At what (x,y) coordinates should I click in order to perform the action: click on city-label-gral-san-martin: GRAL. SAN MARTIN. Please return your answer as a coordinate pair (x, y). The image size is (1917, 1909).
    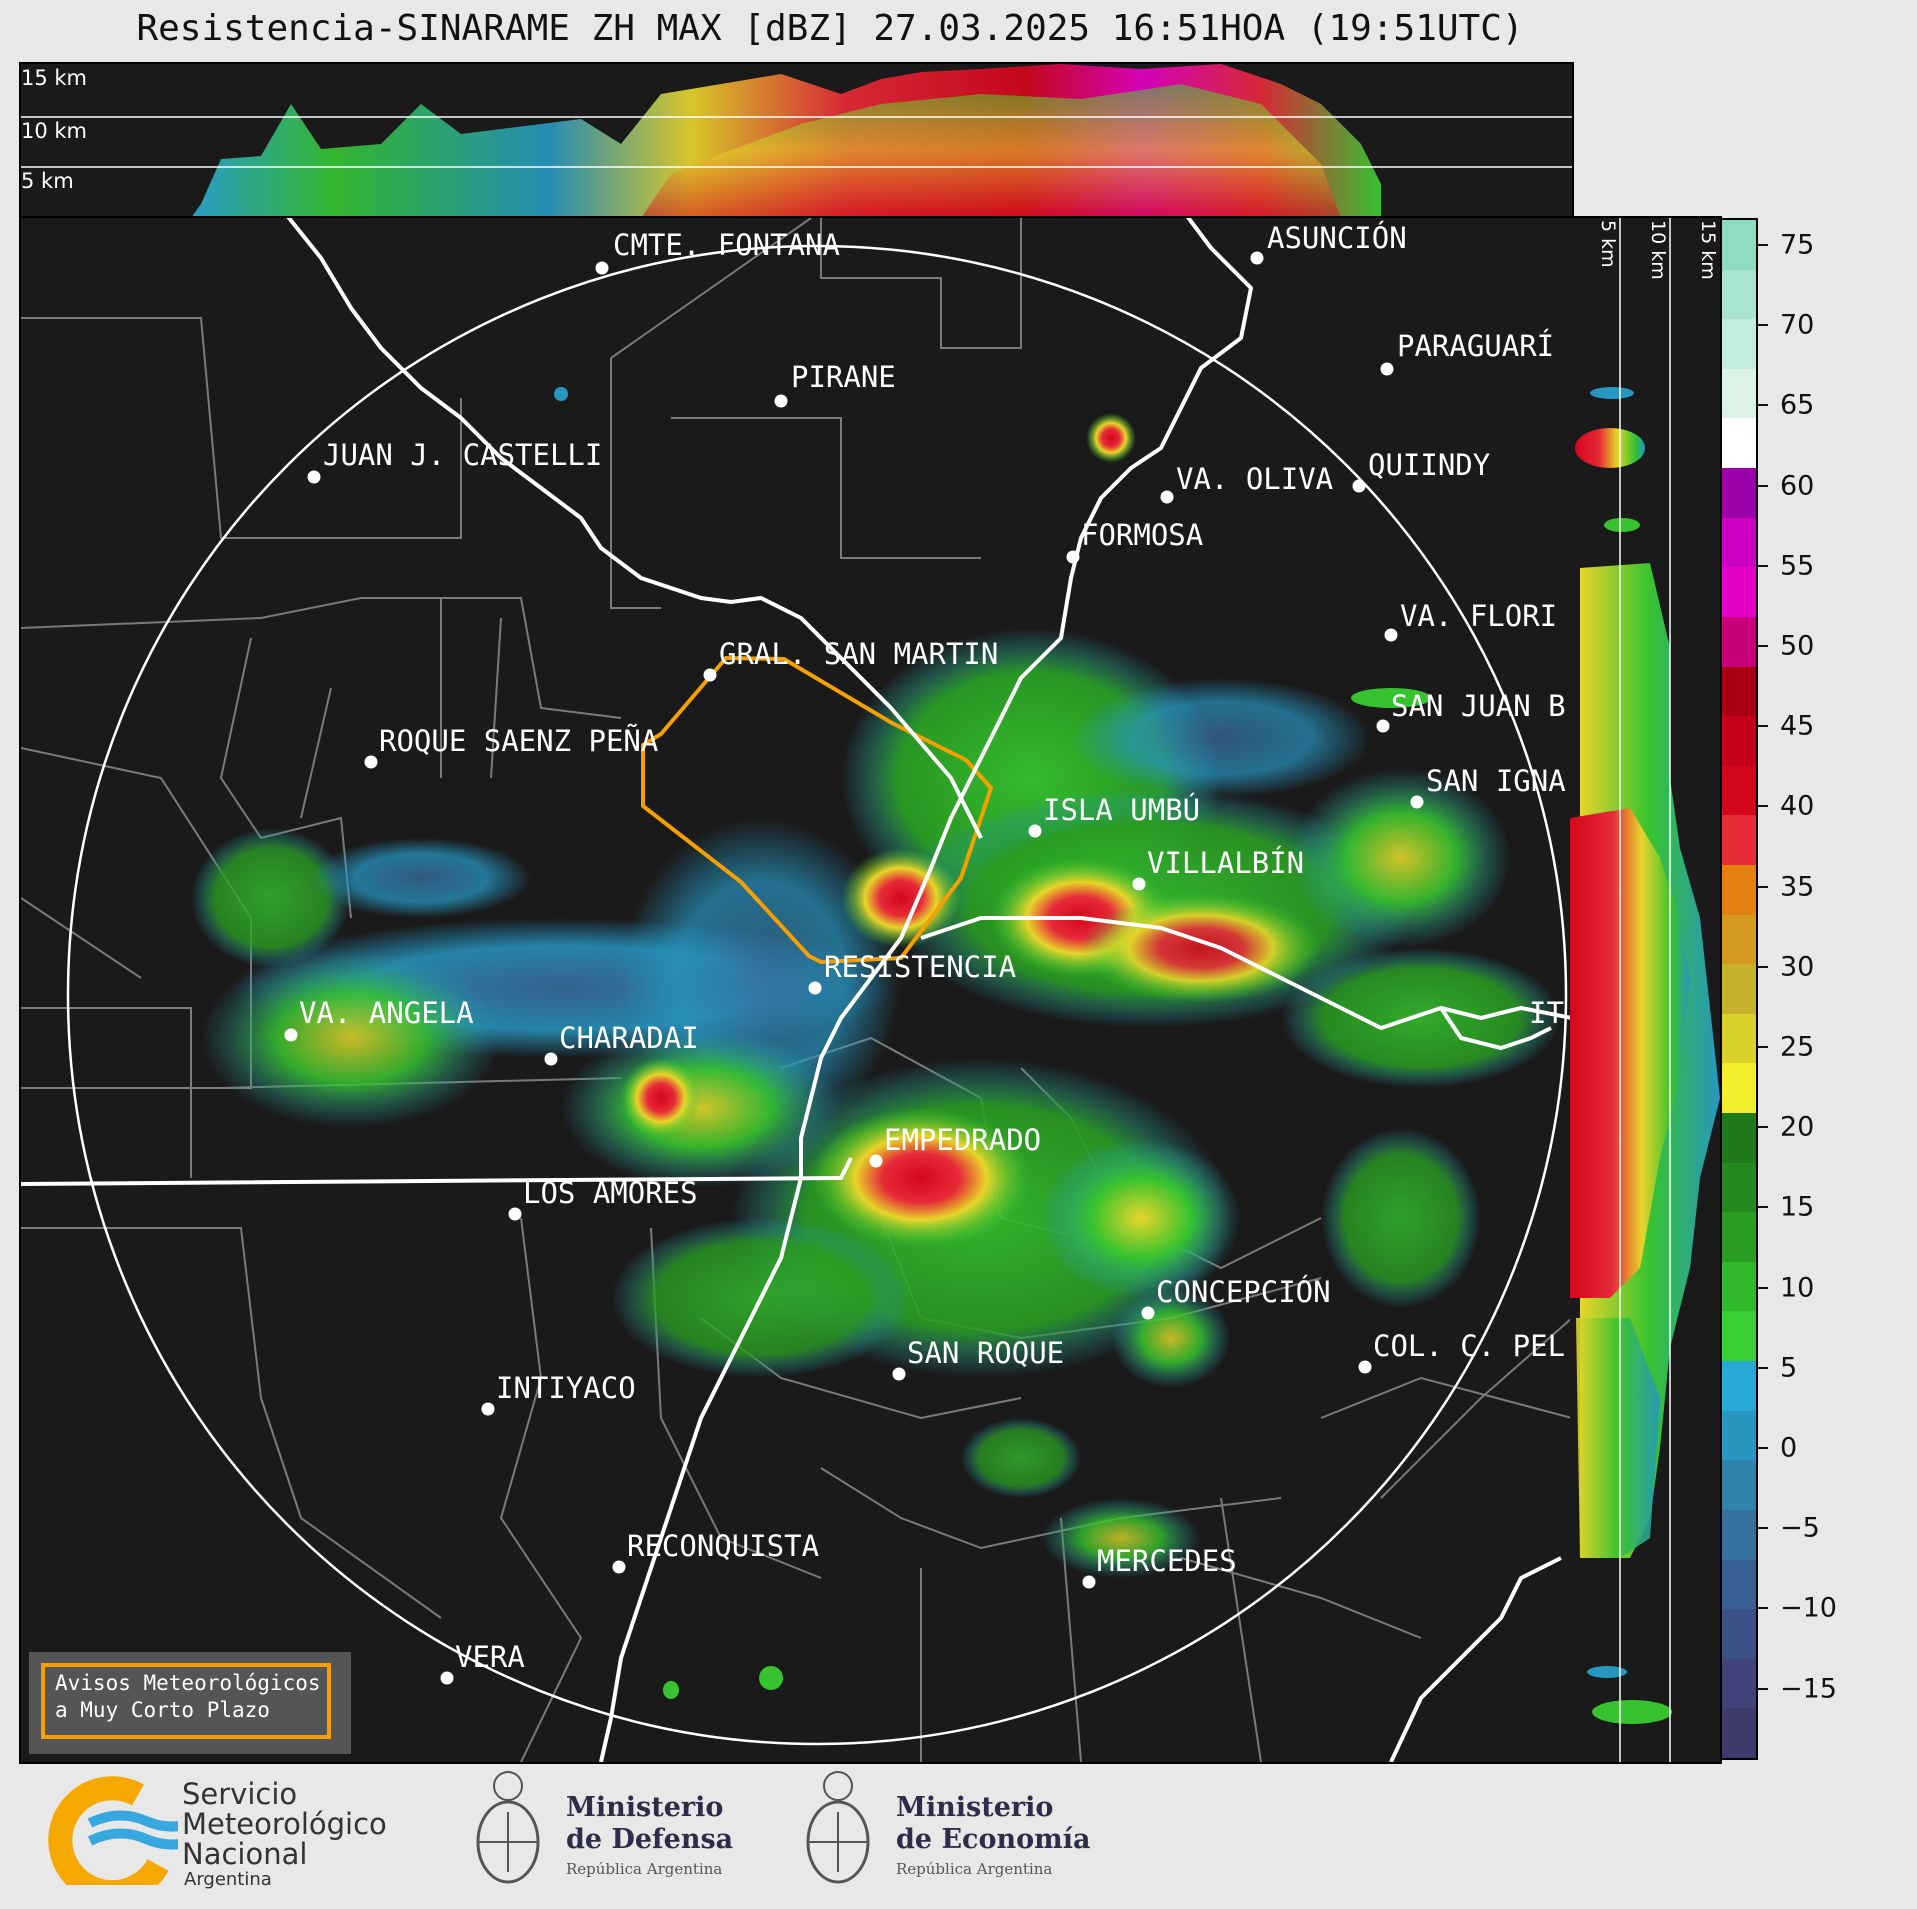
    Looking at the image, I should click on (859, 654).